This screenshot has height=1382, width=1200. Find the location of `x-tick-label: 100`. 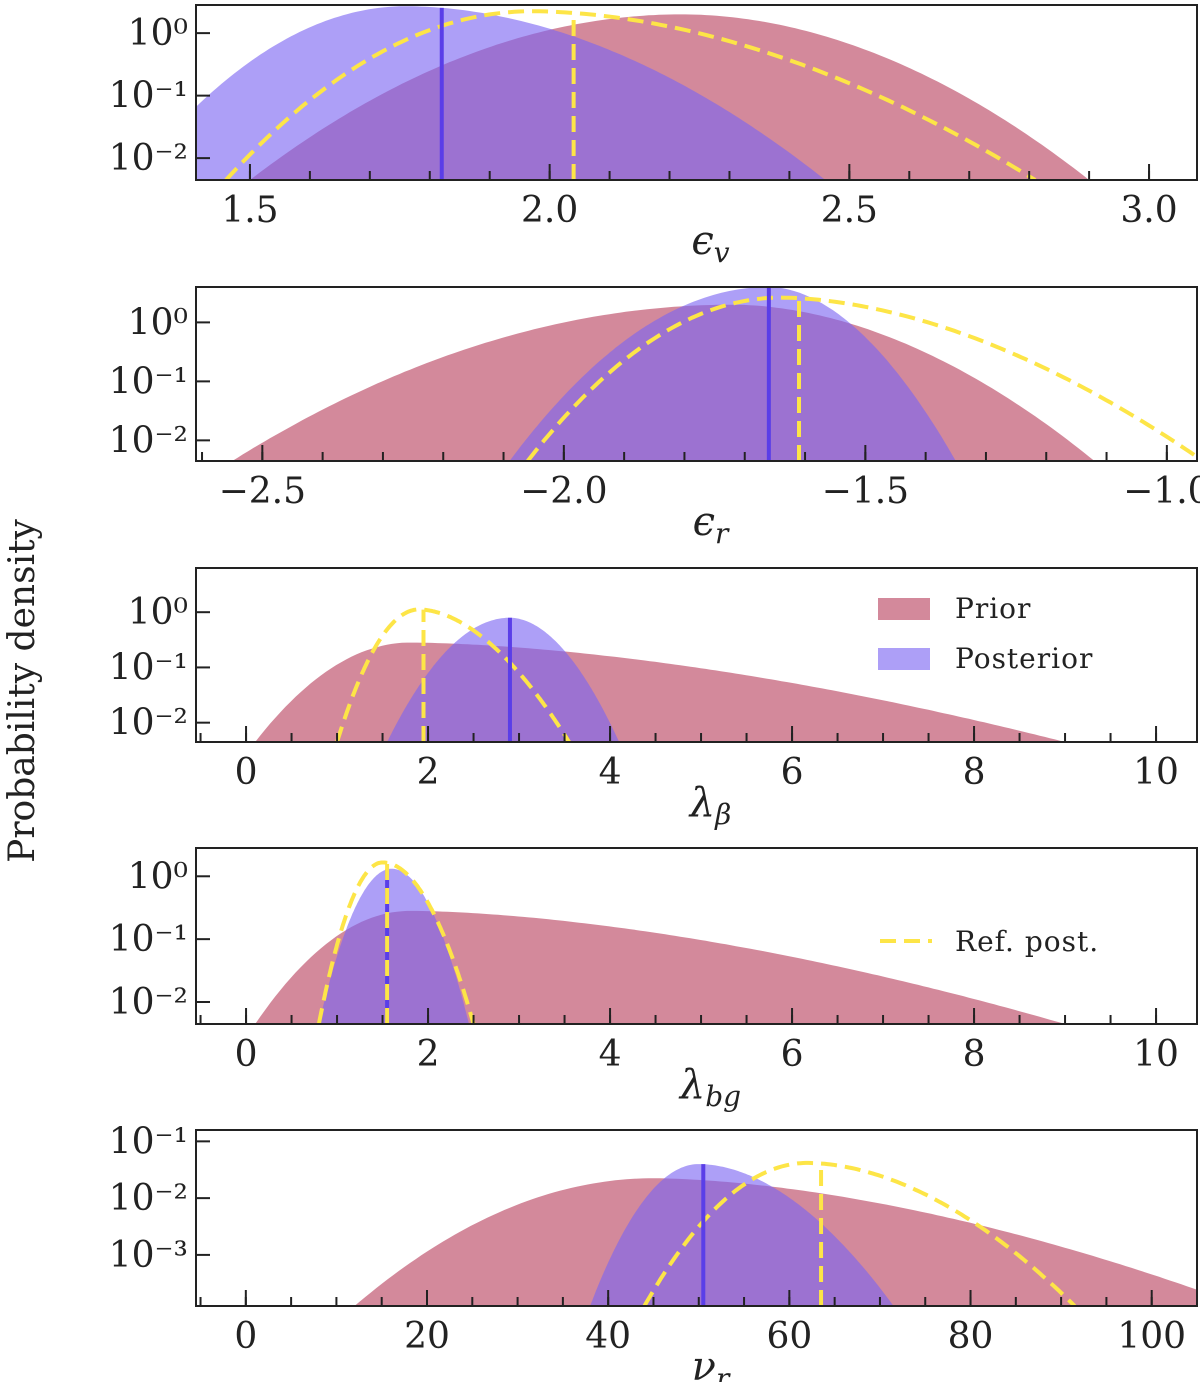

x-tick-label: 100 is located at coordinates (1151, 1336).